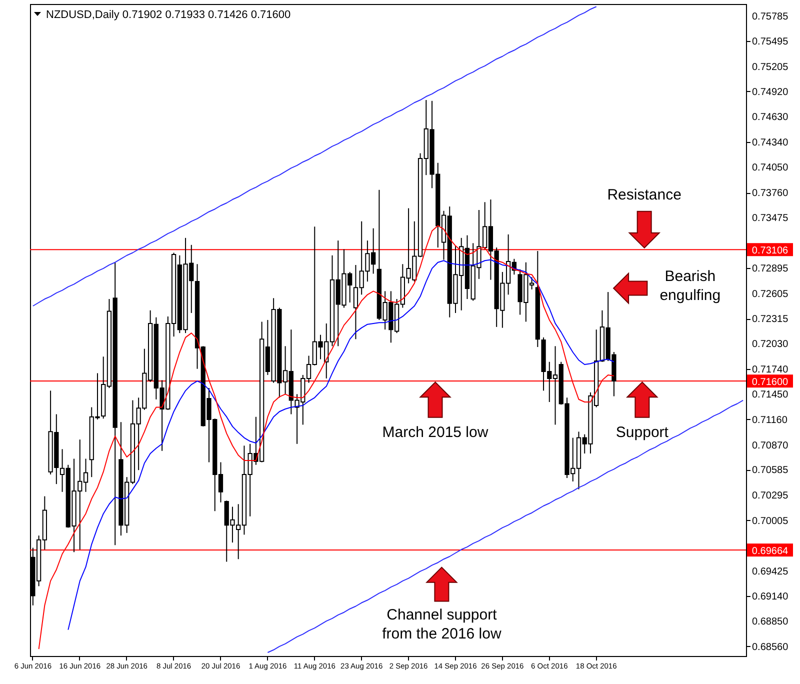 This screenshot has width=800, height=684. I want to click on y-tick-label: 0.70005, so click(770, 521).